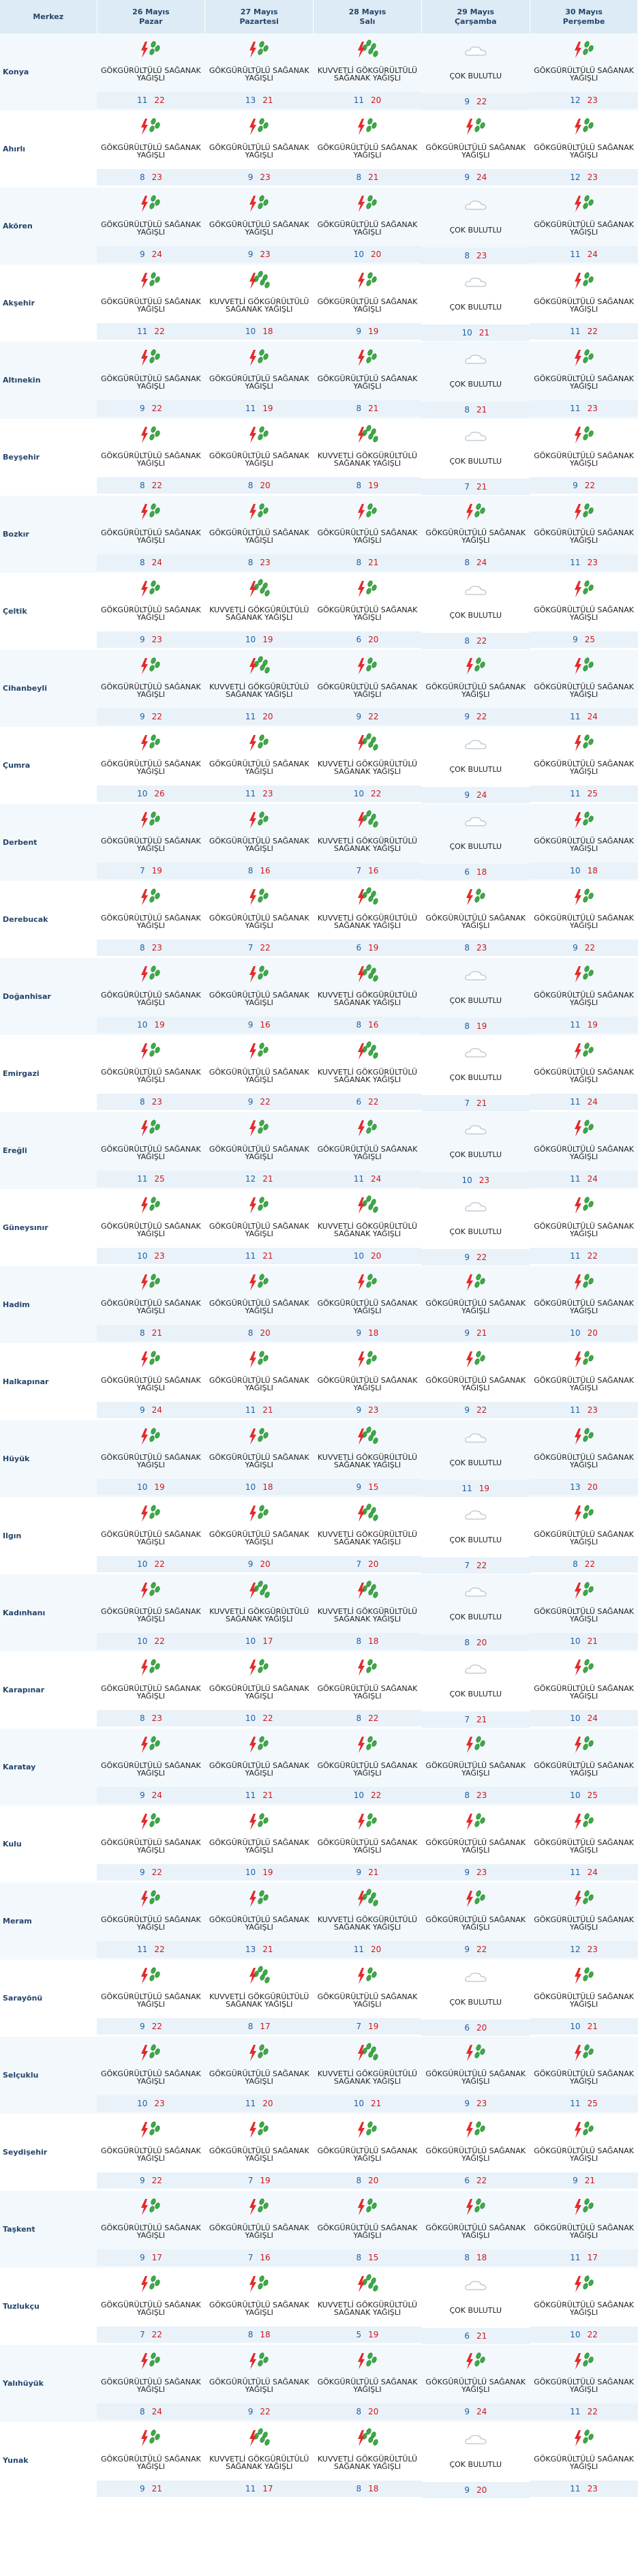 The height and width of the screenshot is (2576, 638). Describe the element at coordinates (151, 2460) in the screenshot. I see `forecast-cell: GÖKGÜRÜLTÜLÜ SAĞANAK YAĞIŞLI 9 21` at that location.